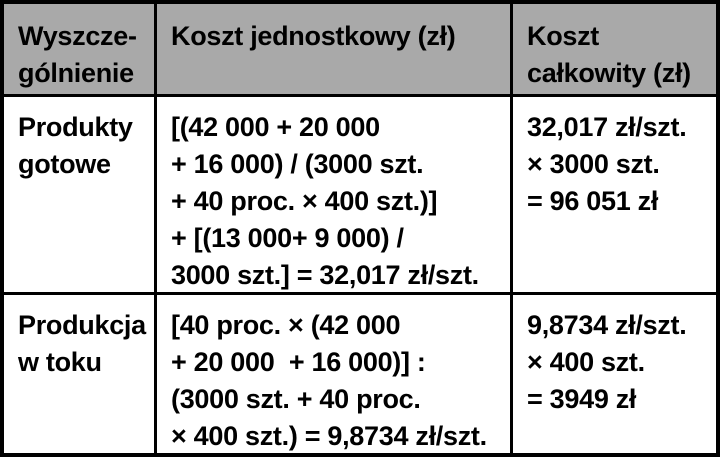 The image size is (720, 457). What do you see at coordinates (607, 362) in the screenshot?
I see `total-cost-produkcja-w-toku: 9,8734 zł/szt. × 400 szt. = 3949 zł` at bounding box center [607, 362].